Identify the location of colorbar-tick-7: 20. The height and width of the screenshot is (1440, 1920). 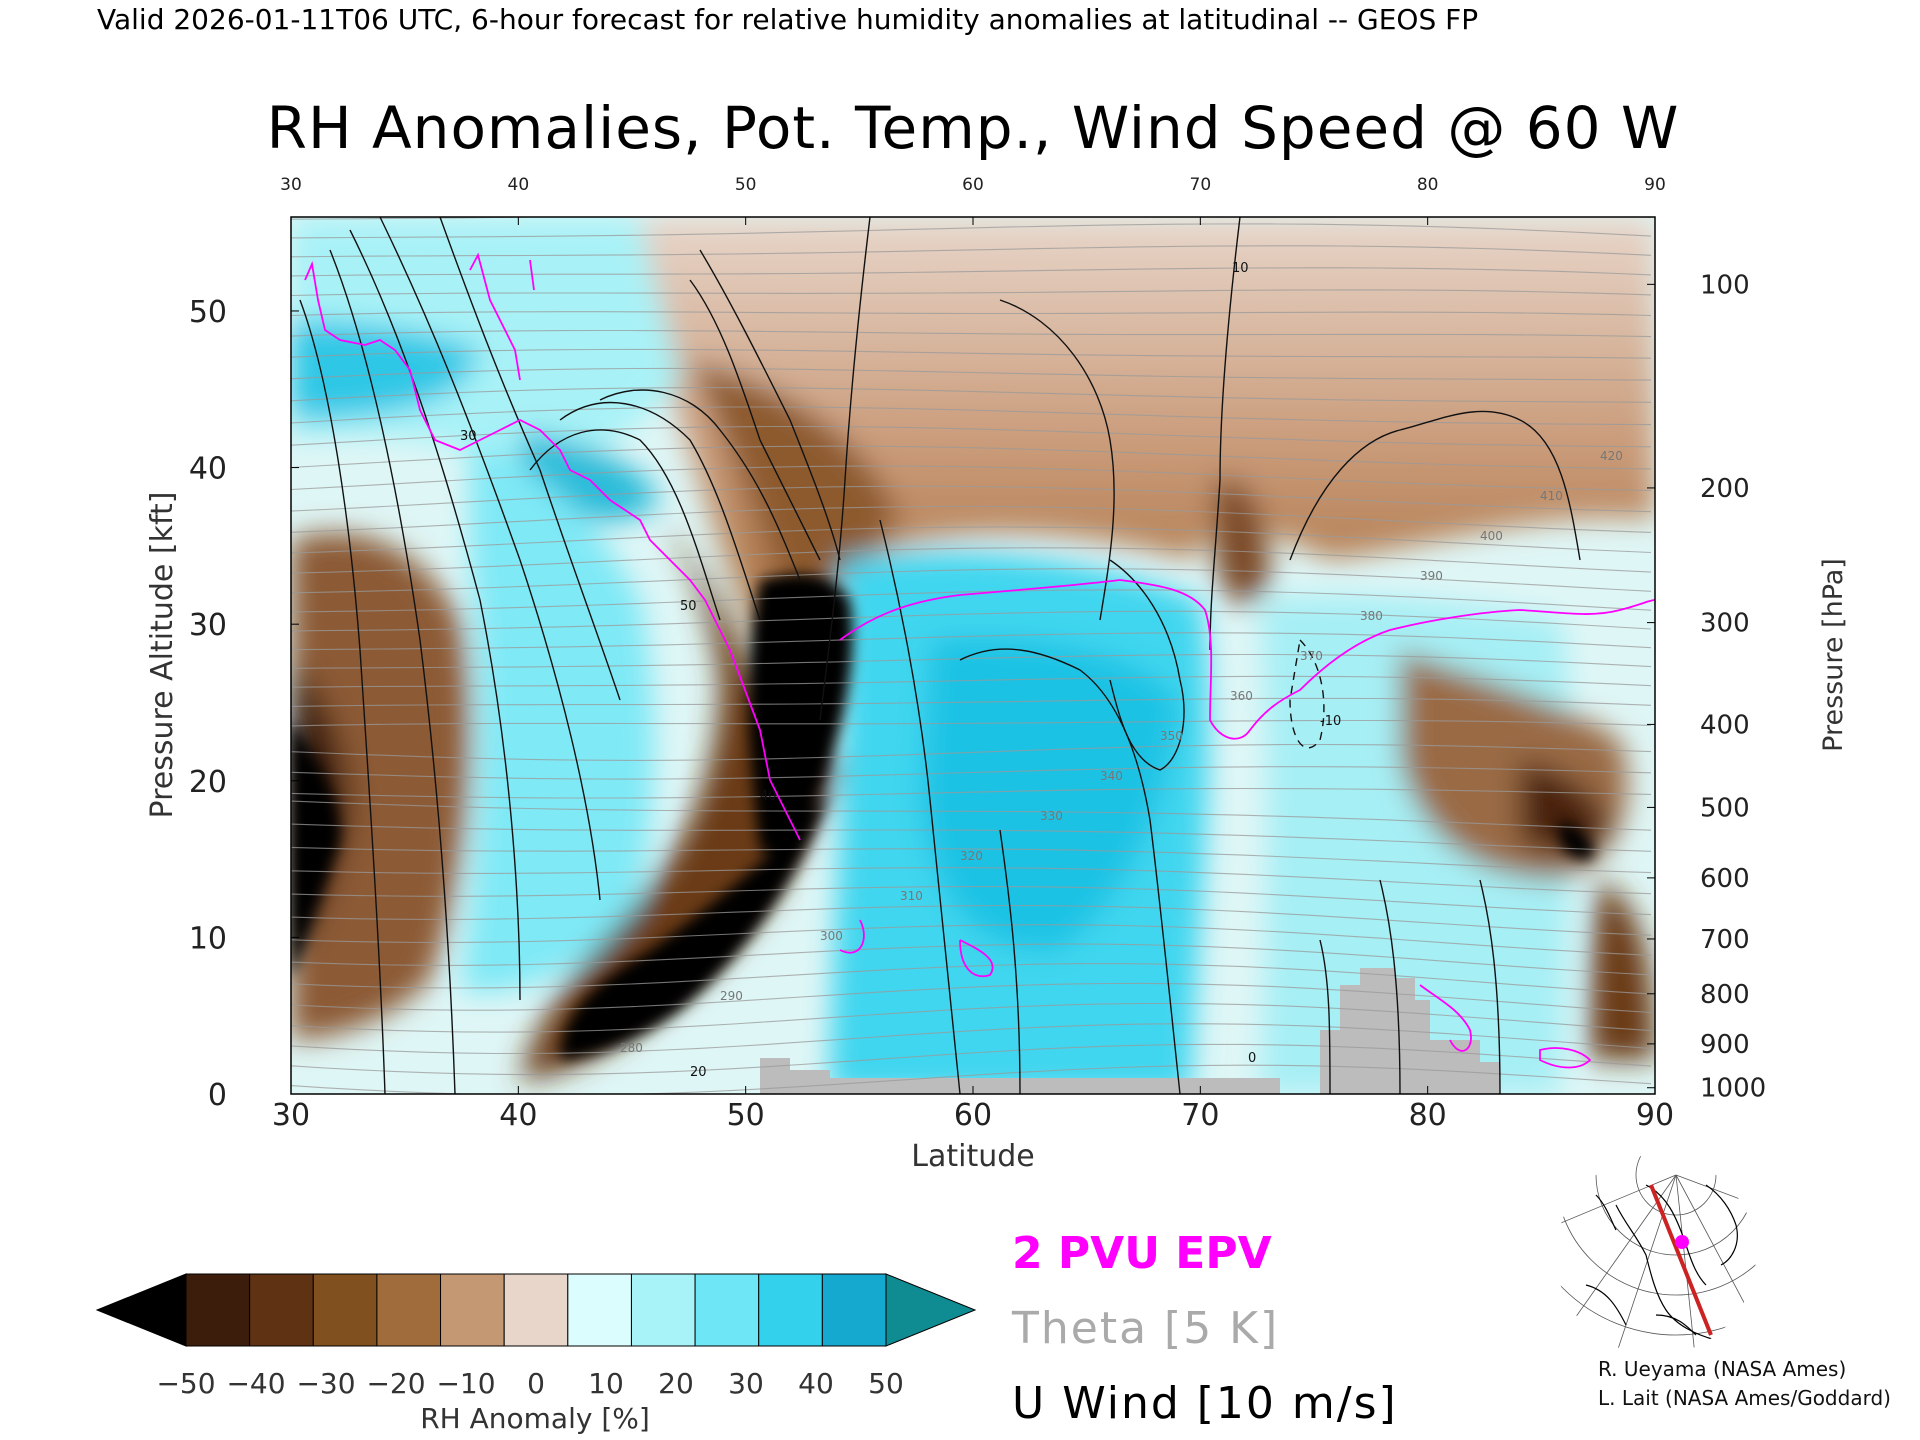
(676, 1383).